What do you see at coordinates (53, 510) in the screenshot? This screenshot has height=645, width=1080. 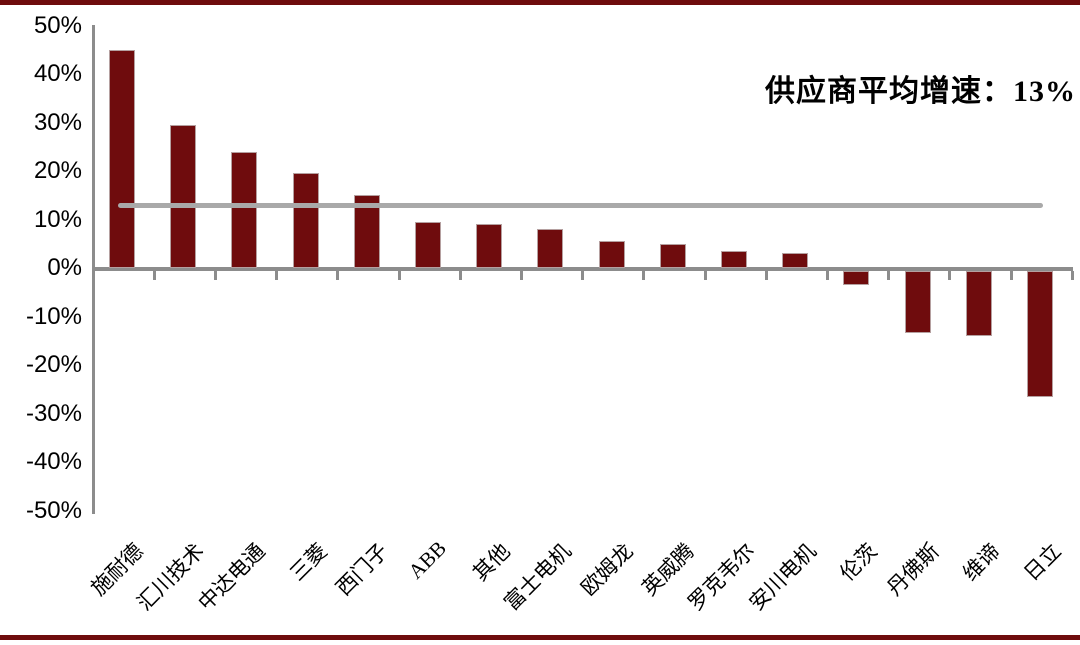 I see `y-axis-tick-label: -50%` at bounding box center [53, 510].